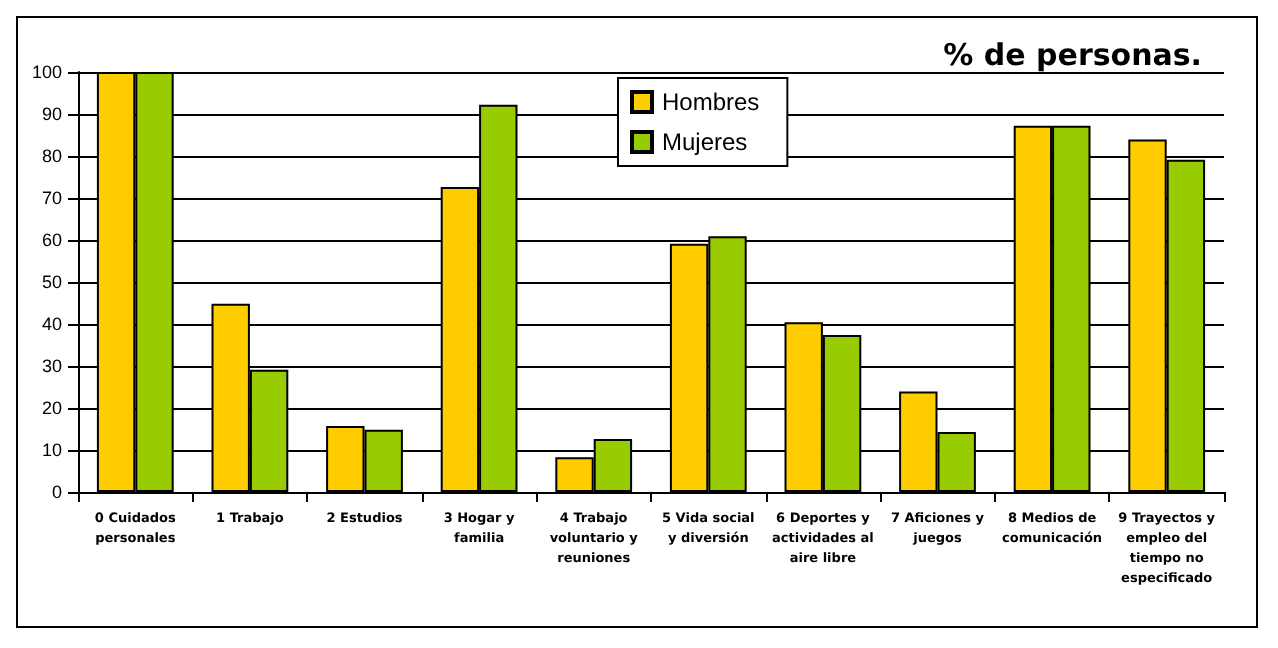 Image resolution: width=1278 pixels, height=648 pixels. Describe the element at coordinates (51, 198) in the screenshot. I see `y-tick-label: 70` at that location.